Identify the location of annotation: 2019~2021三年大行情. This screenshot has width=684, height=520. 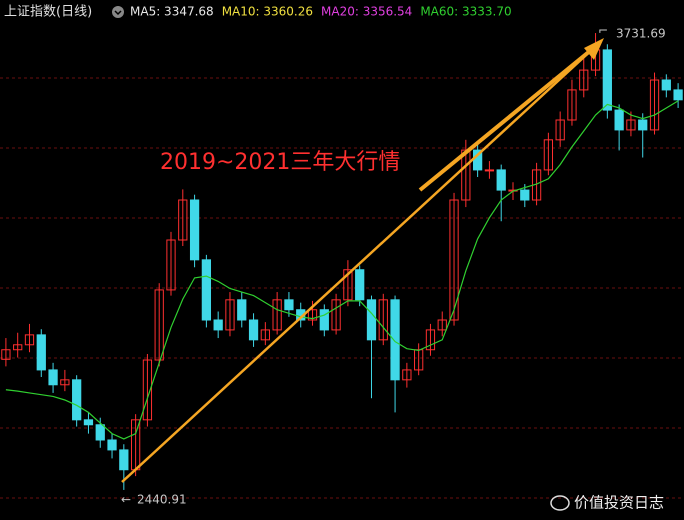
(280, 162).